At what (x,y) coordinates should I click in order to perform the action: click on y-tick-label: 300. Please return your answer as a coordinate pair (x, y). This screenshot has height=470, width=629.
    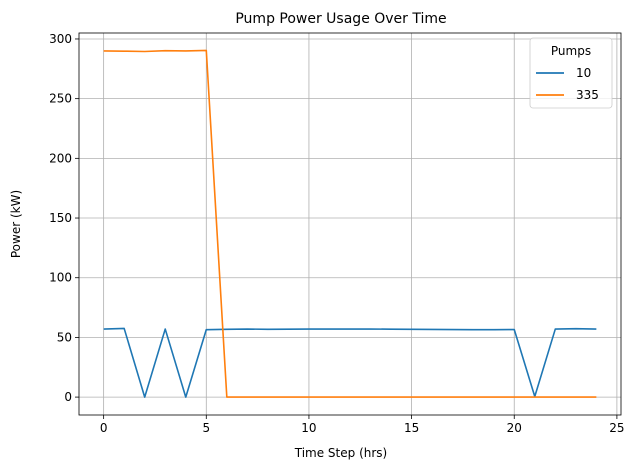
    Looking at the image, I should click on (60, 39).